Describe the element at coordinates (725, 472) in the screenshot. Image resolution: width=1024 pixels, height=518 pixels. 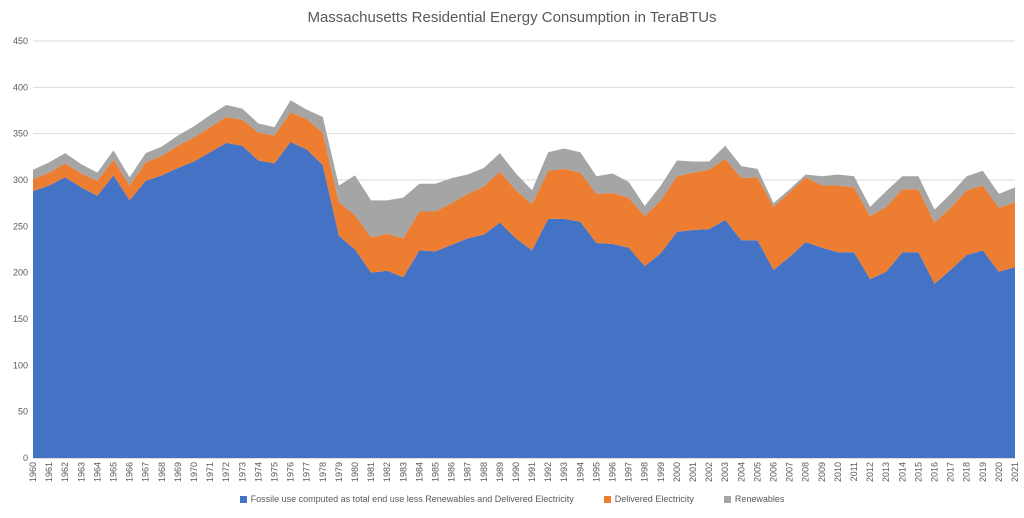
I see `x-tick-label: 2003` at that location.